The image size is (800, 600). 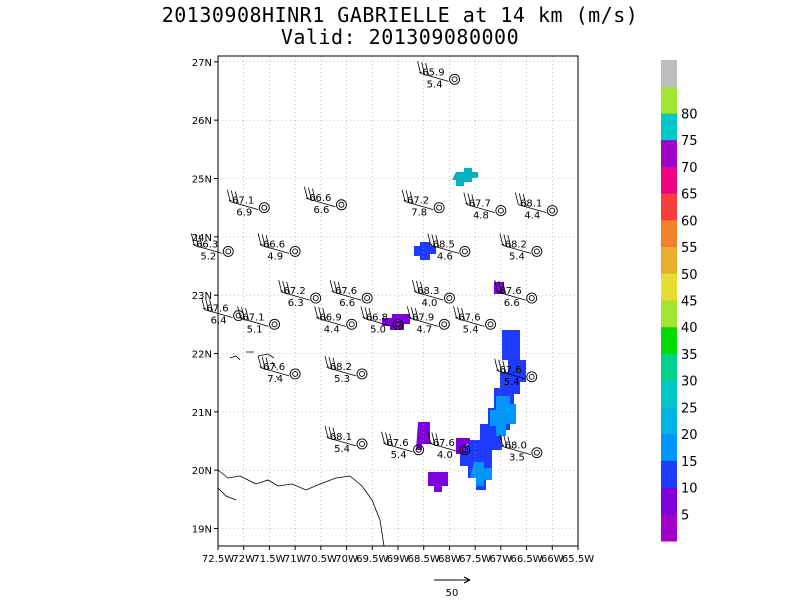 I want to click on colorbar-label: 65, so click(x=689, y=195).